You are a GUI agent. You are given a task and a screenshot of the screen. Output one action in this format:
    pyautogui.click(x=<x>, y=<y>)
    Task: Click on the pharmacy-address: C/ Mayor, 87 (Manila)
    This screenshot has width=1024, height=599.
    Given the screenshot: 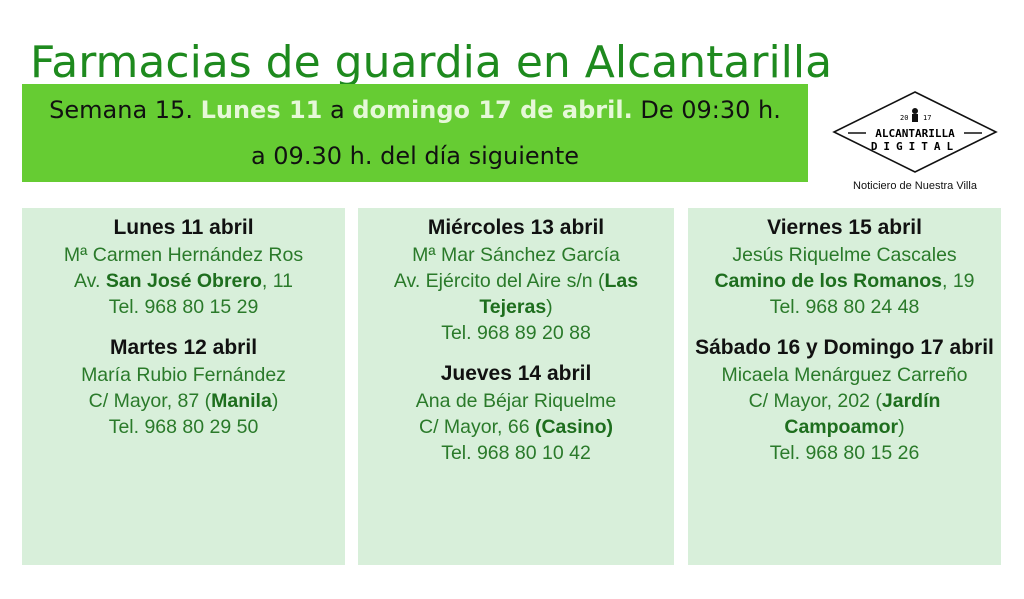 What is the action you would take?
    pyautogui.click(x=183, y=401)
    